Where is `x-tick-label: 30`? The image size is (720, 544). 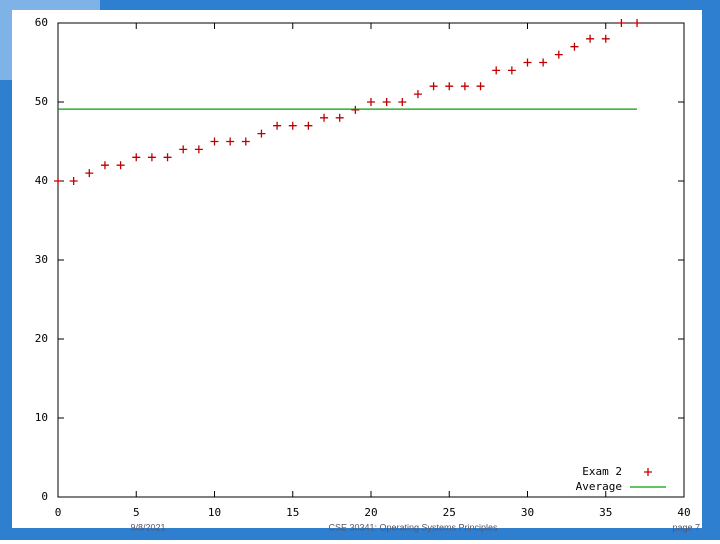 x-tick-label: 30 is located at coordinates (527, 512).